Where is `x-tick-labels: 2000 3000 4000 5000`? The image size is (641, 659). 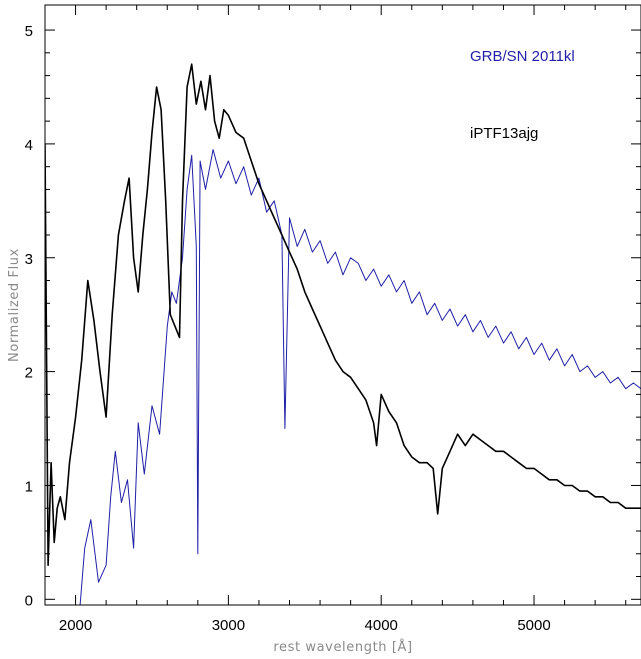 x-tick-labels: 2000 3000 4000 5000 is located at coordinates (305, 625).